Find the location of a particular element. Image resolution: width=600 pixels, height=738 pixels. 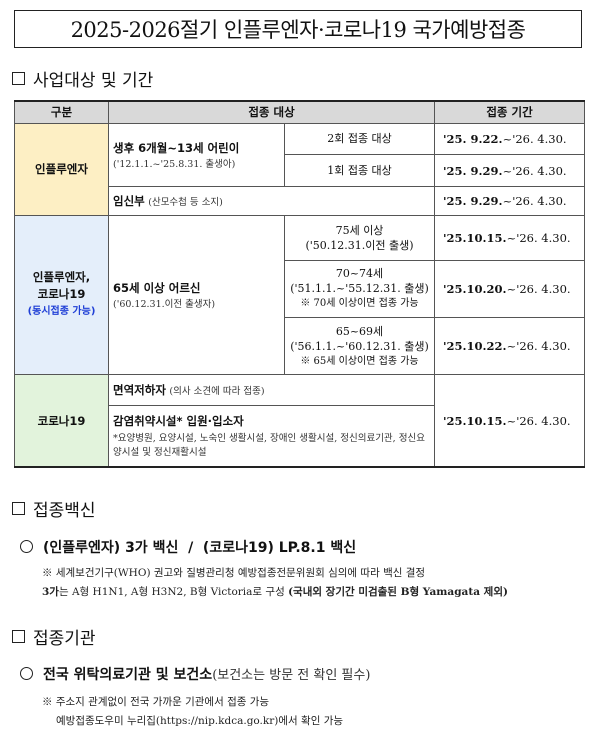

vaccine-note-bold: 3가 is located at coordinates (50, 592).